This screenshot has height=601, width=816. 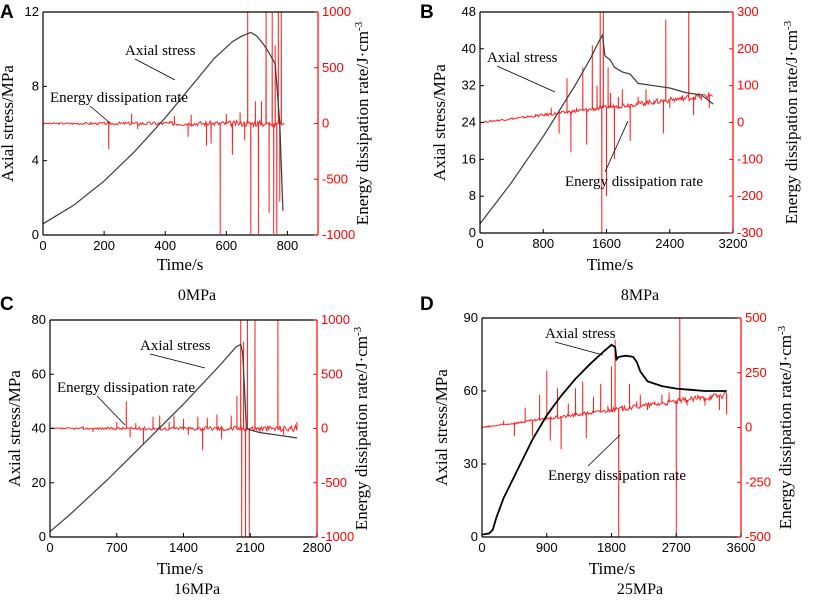 What do you see at coordinates (748, 85) in the screenshot?
I see `y2-tick-label: 100` at bounding box center [748, 85].